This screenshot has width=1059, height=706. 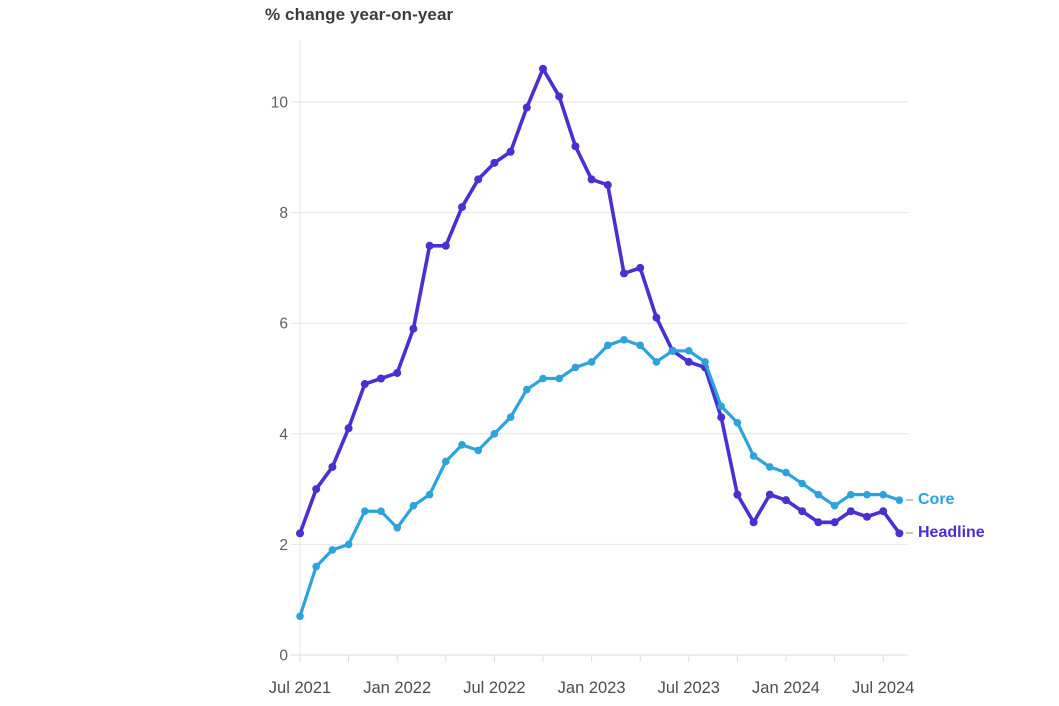 I want to click on core-point-aug-2022, so click(x=510, y=417).